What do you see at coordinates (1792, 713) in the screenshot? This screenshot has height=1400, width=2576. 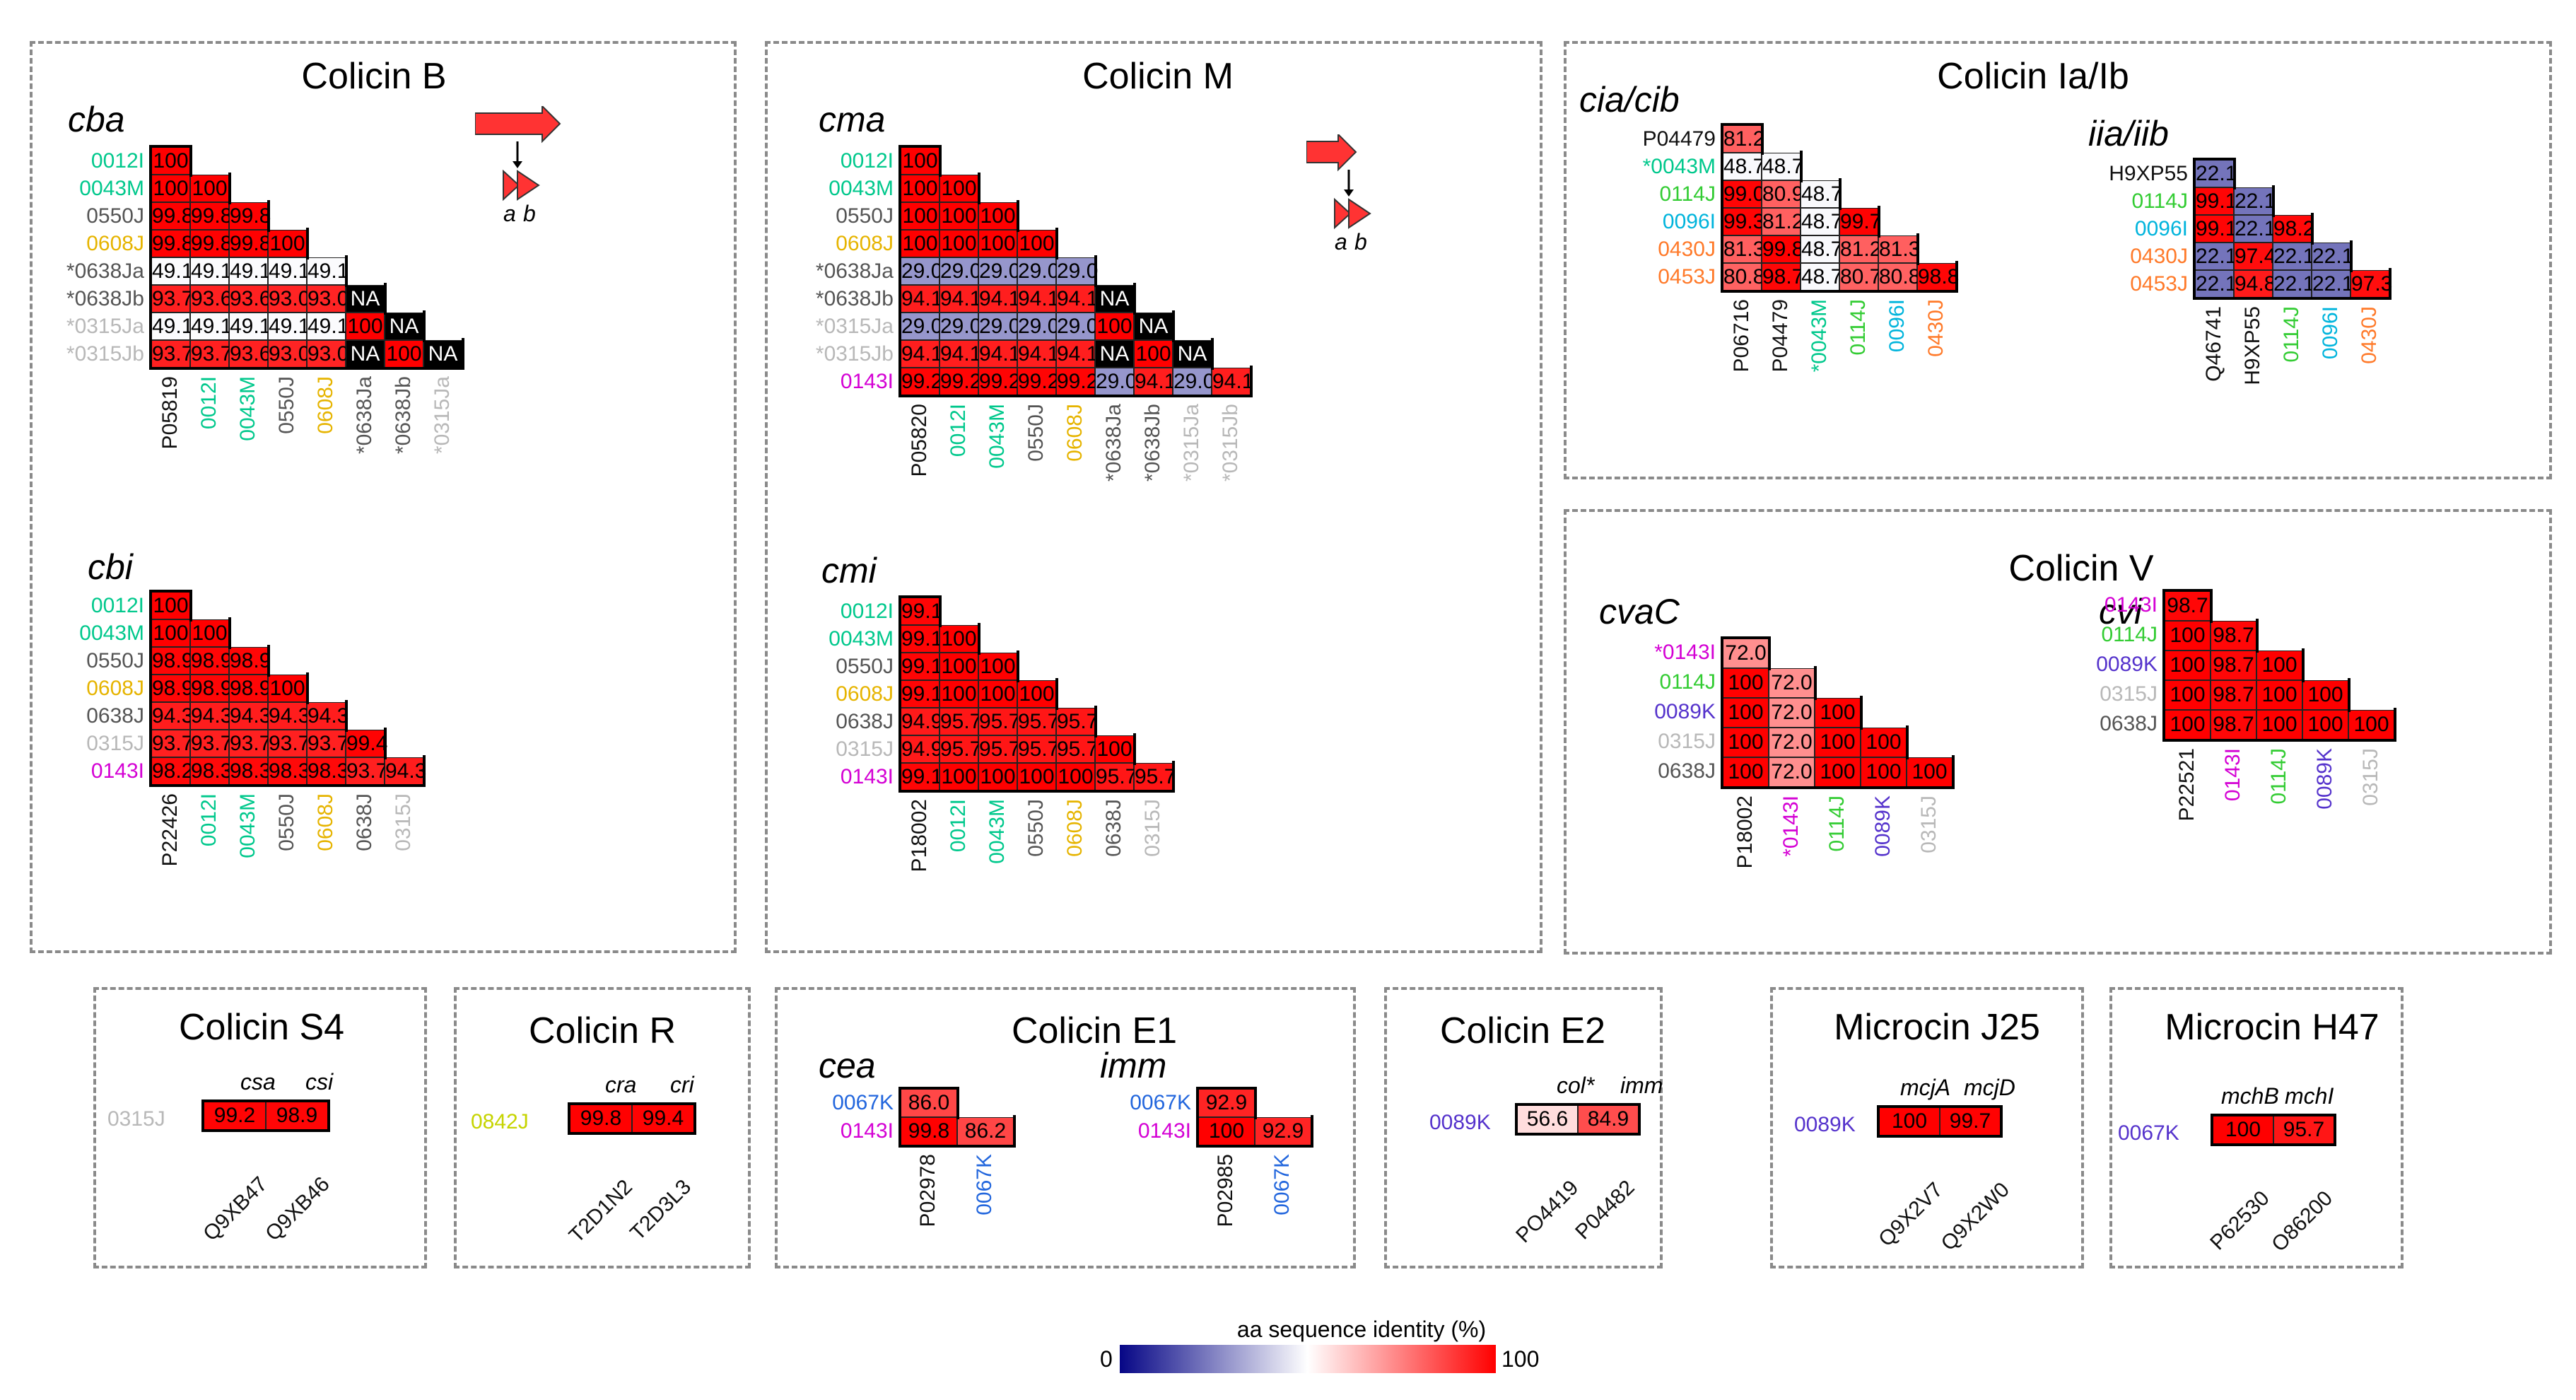 I see `matrix-cell: 72.0` at bounding box center [1792, 713].